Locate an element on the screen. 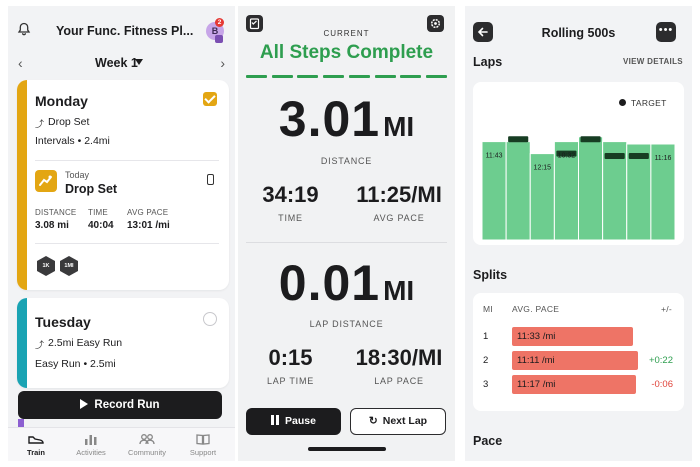  workout-title: Rolling 500s is located at coordinates (578, 33).